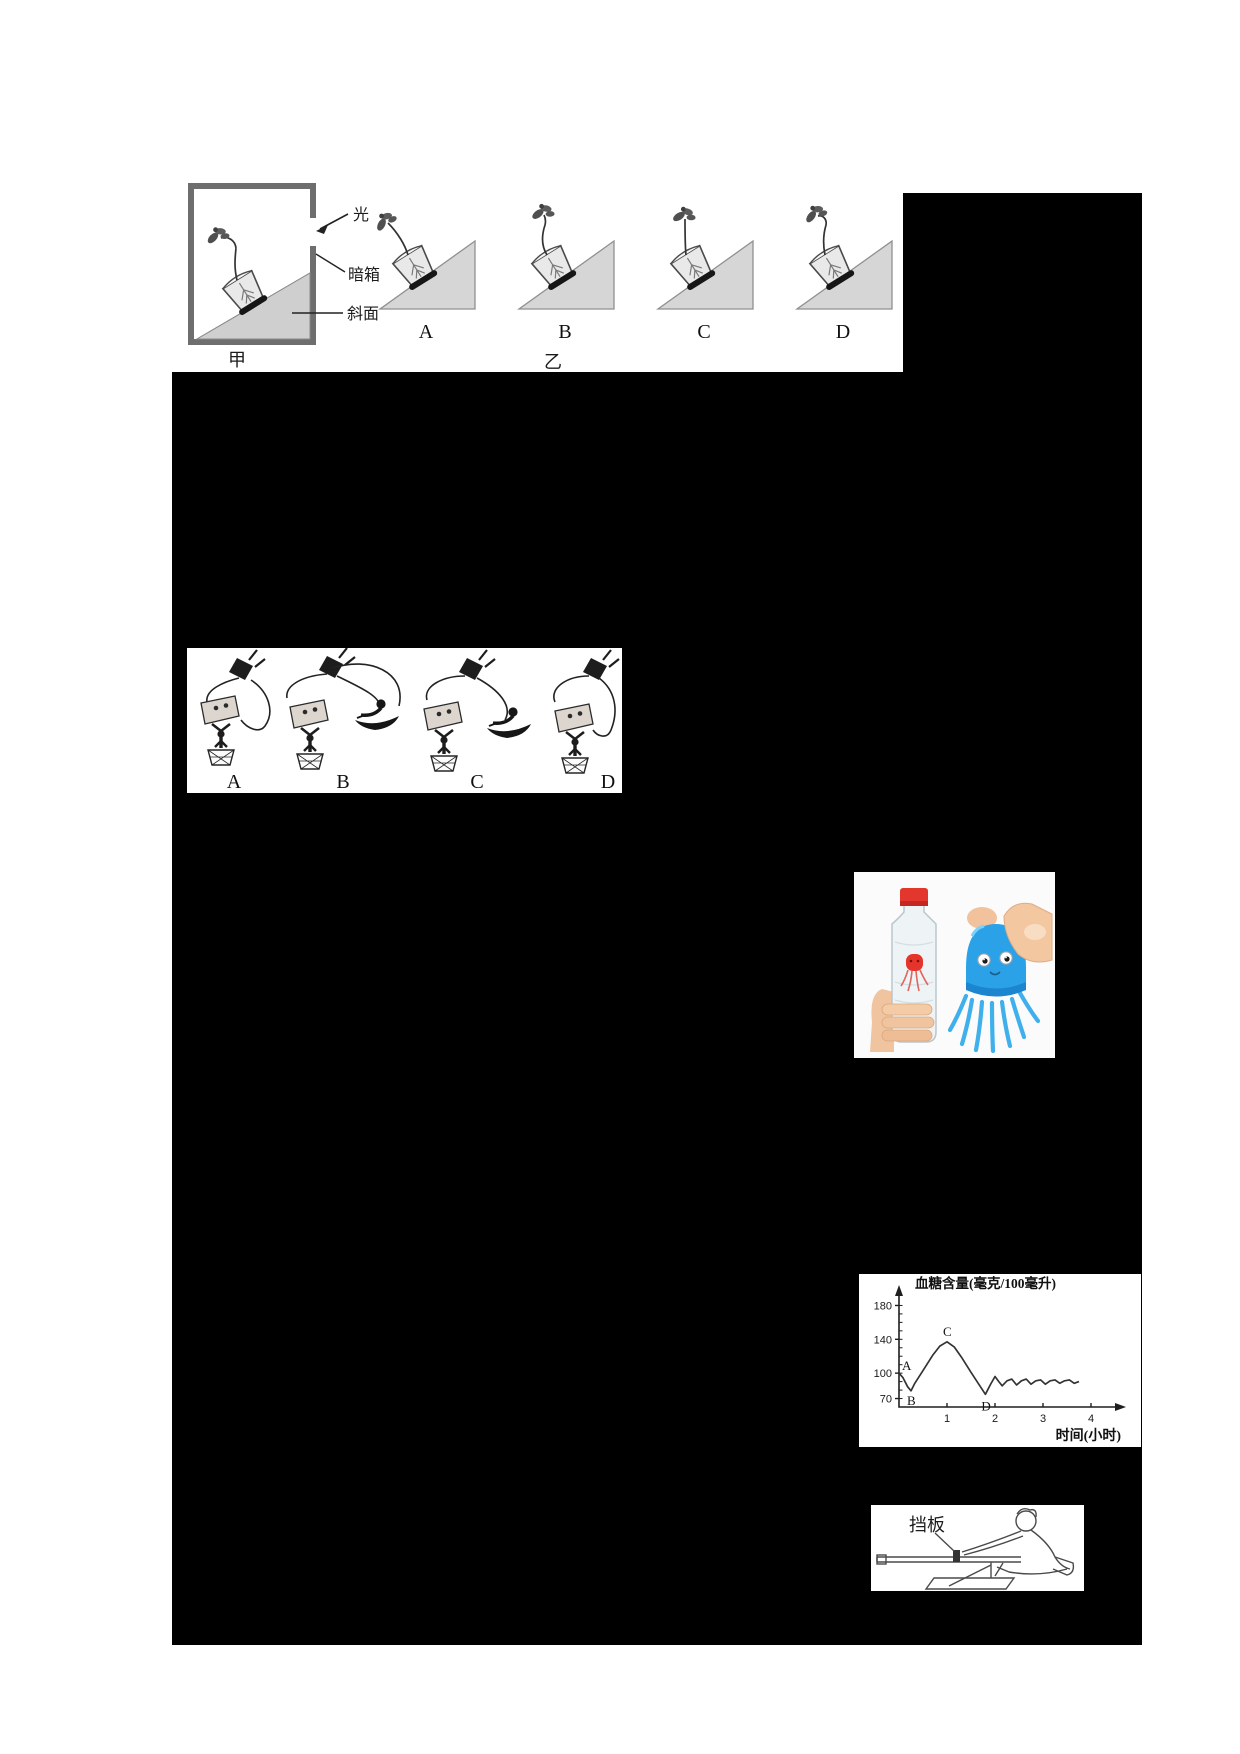  I want to click on plug-letter-b: B, so click(342, 782).